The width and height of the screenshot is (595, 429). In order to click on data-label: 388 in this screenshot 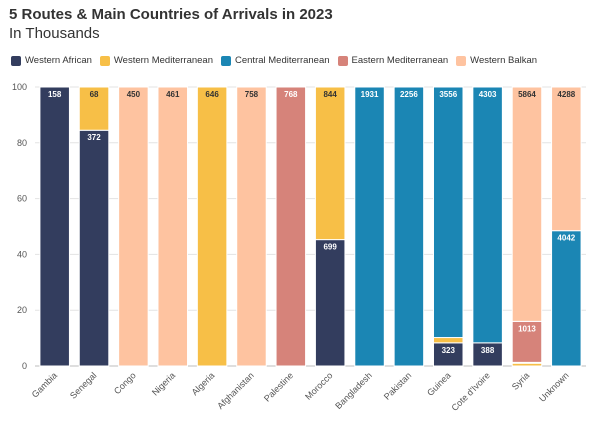, I will do `click(488, 350)`.